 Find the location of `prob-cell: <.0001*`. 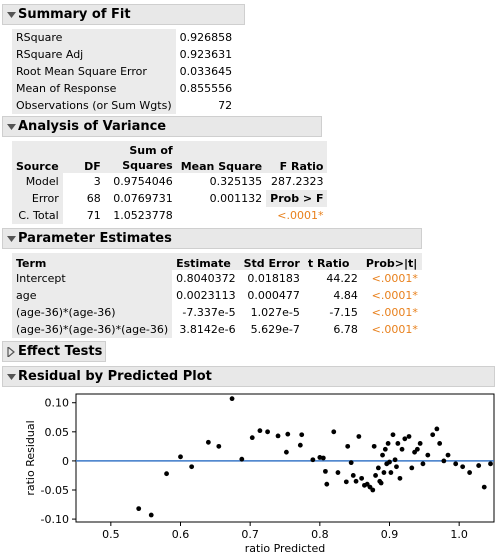

prob-cell: <.0001* is located at coordinates (394, 278).